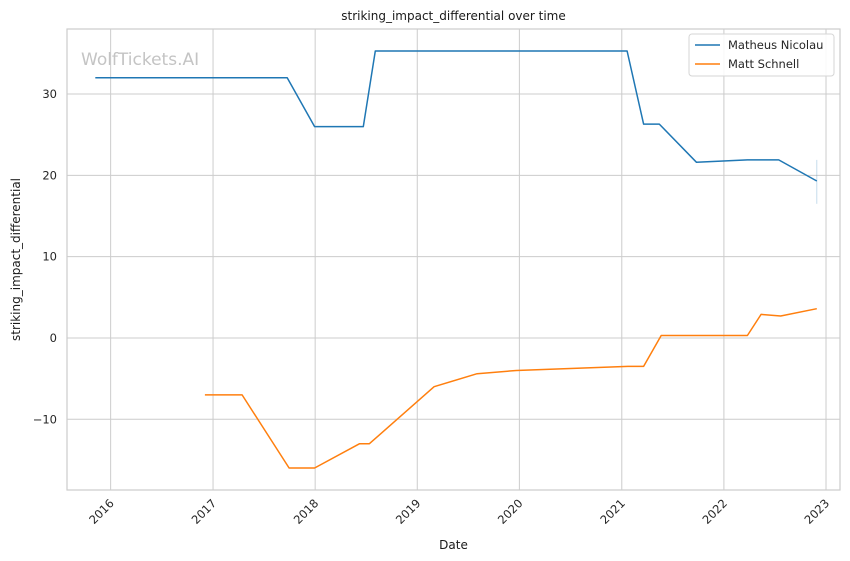 This screenshot has width=850, height=561. I want to click on legend-label: Matt Schnell, so click(763, 64).